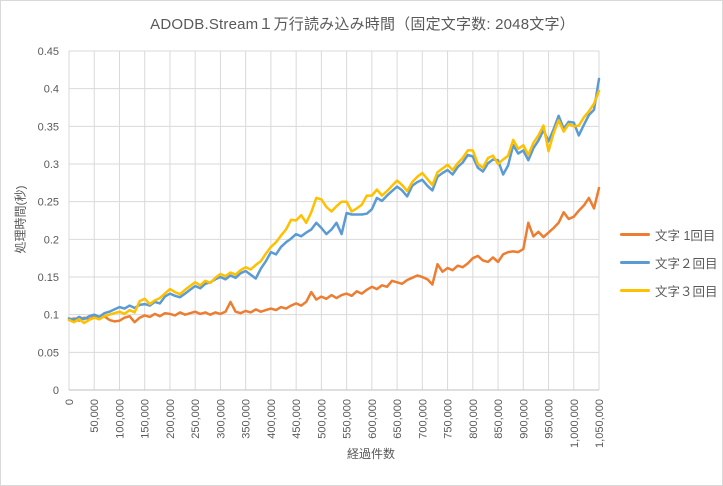  I want to click on series1-line-swatch, so click(635, 234).